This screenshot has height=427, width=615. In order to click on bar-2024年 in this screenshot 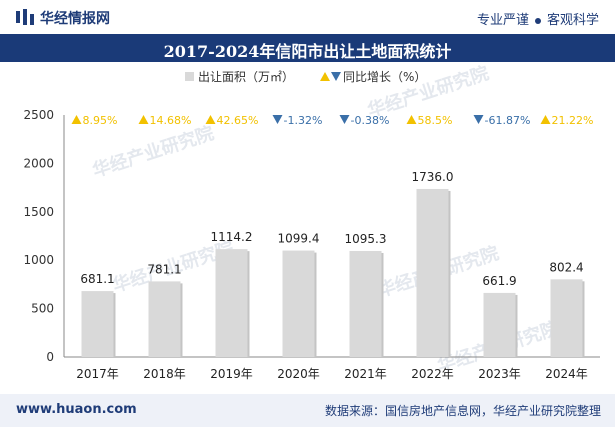, I will do `click(566, 318)`.